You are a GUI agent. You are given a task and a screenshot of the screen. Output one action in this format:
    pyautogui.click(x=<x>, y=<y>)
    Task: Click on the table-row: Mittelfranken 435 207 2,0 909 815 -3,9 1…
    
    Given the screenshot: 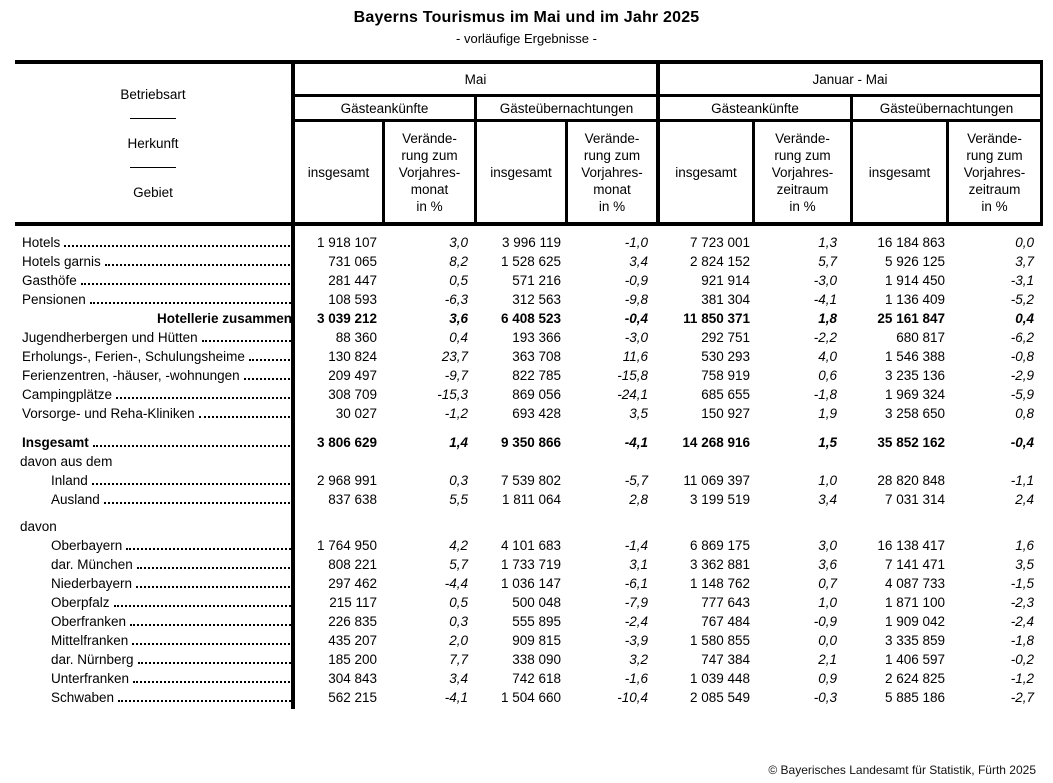 What is the action you would take?
    pyautogui.click(x=529, y=640)
    